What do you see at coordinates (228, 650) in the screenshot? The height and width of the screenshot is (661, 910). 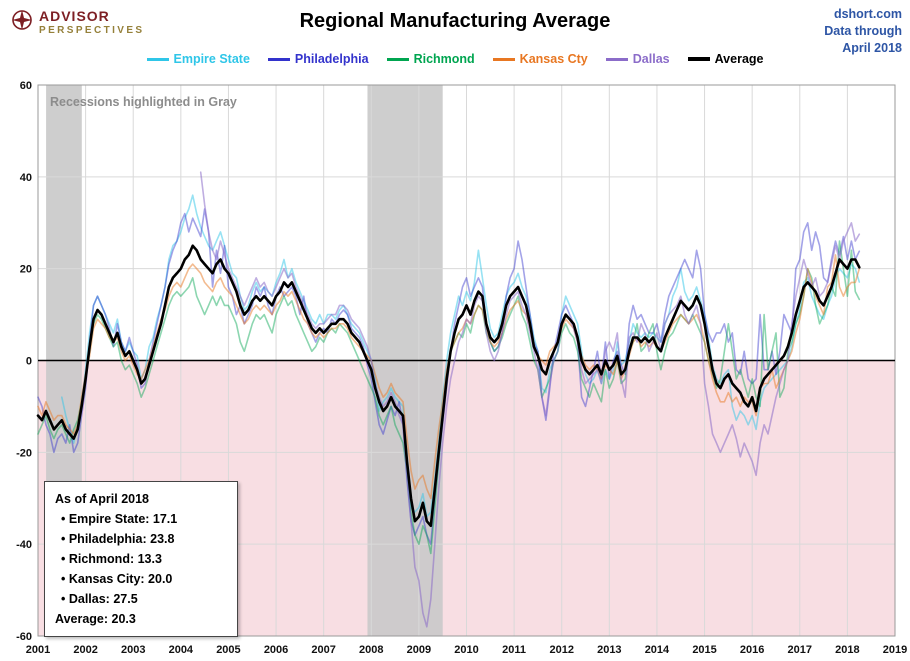 I see `x-tick-label: 2005` at bounding box center [228, 650].